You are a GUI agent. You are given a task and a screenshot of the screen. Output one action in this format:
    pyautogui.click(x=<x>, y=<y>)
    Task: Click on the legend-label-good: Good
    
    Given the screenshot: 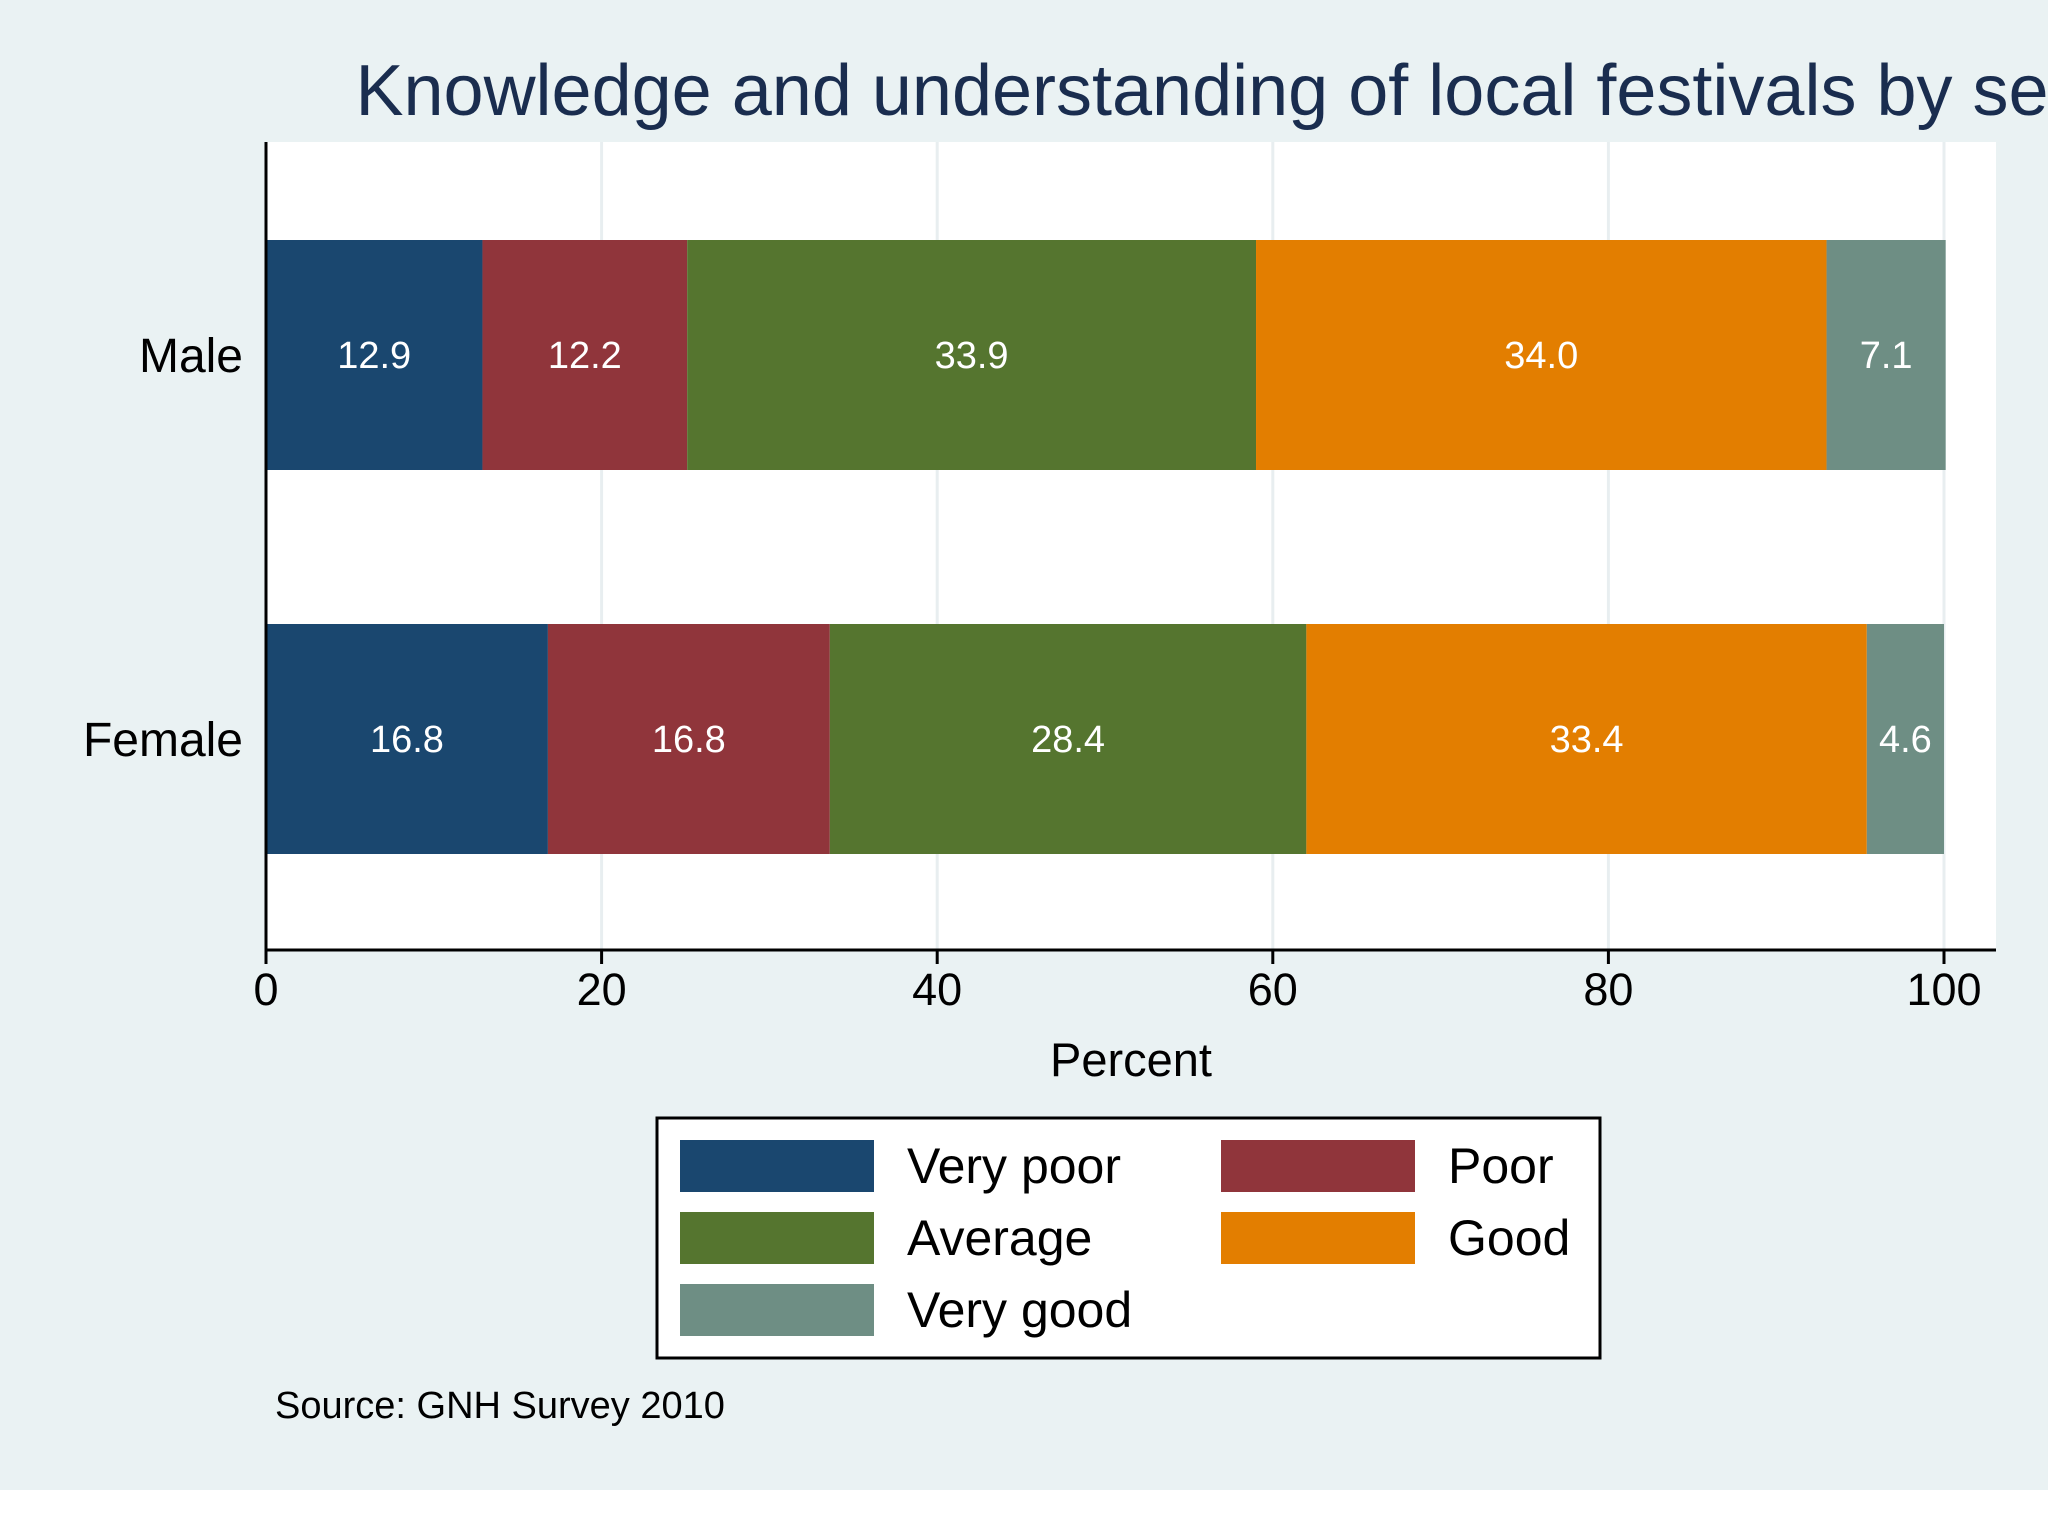 What is the action you would take?
    pyautogui.click(x=1509, y=1238)
    